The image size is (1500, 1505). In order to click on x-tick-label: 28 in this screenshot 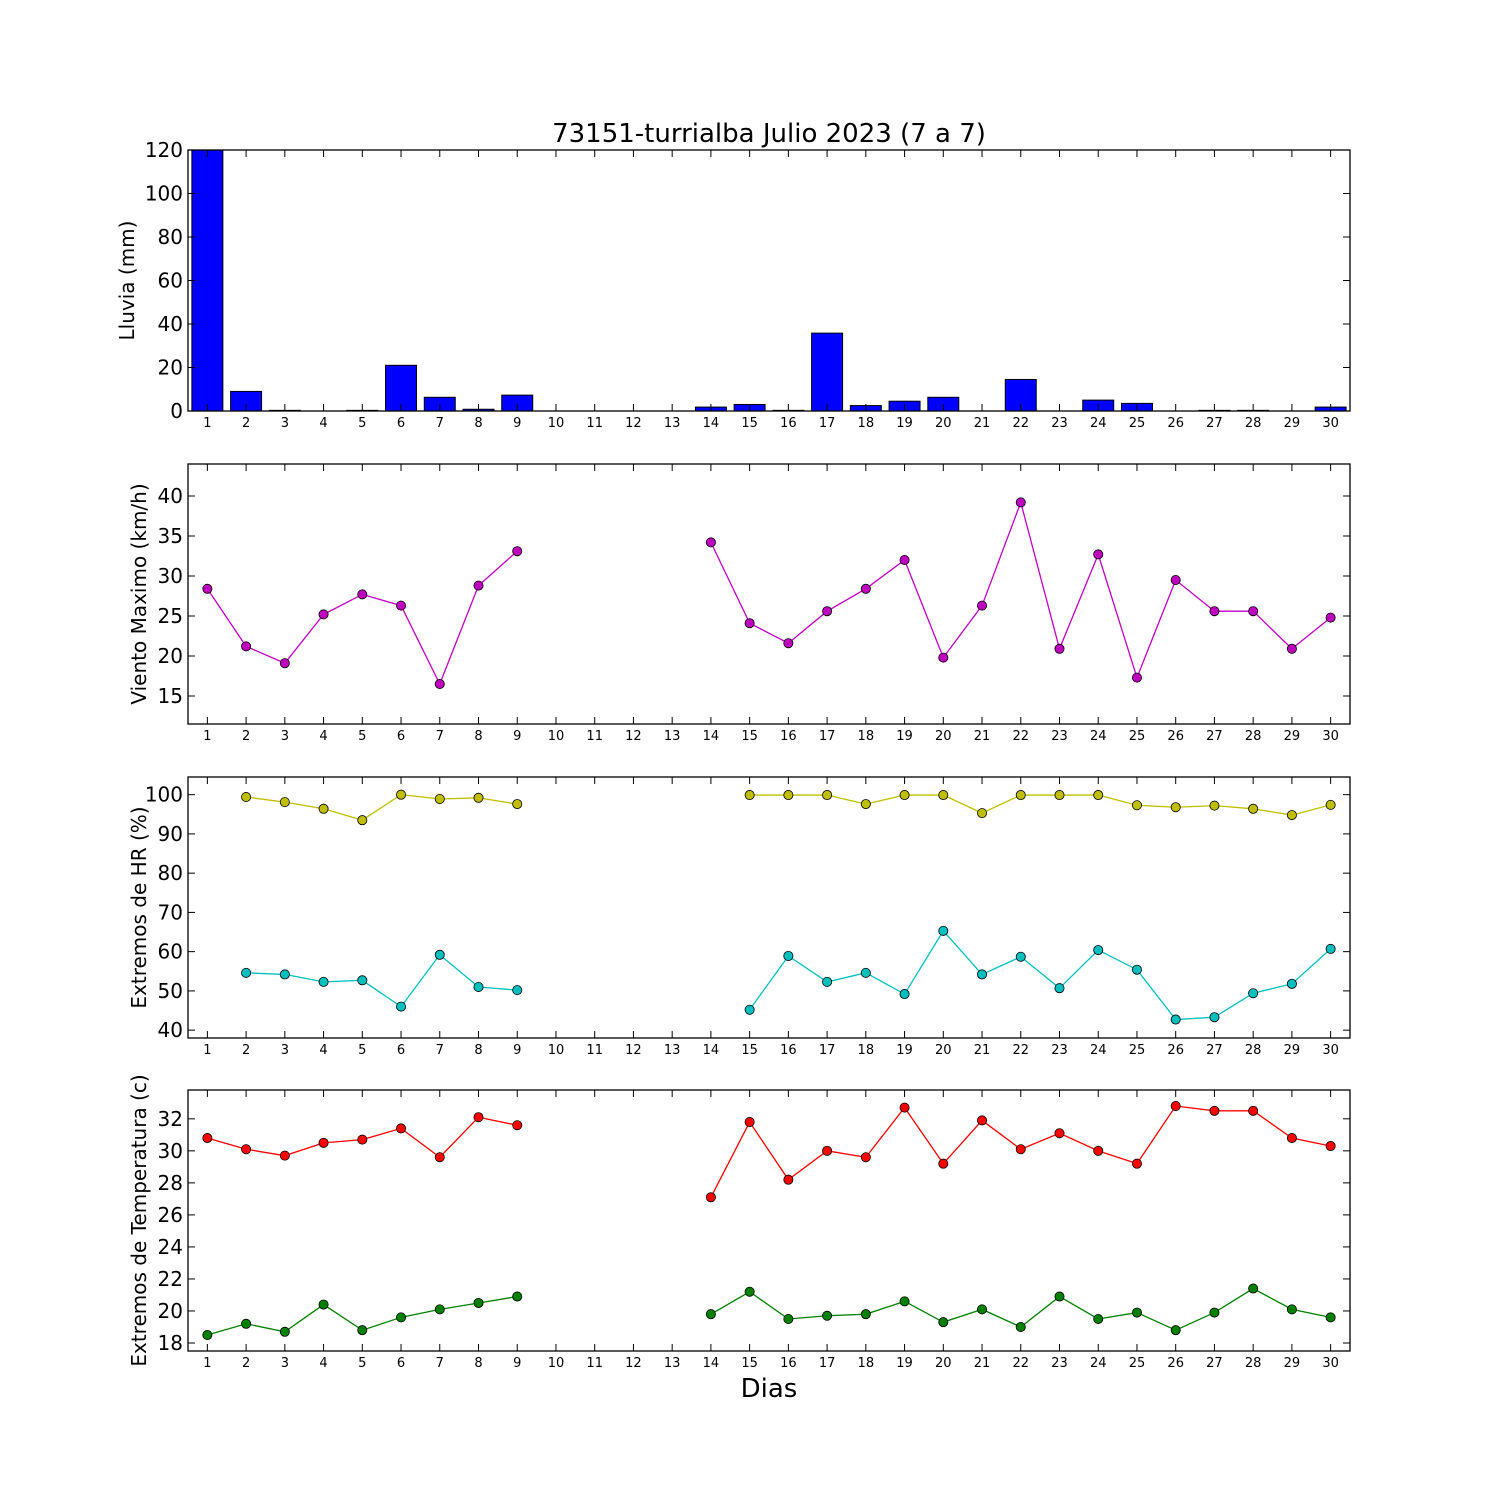, I will do `click(1253, 1050)`.